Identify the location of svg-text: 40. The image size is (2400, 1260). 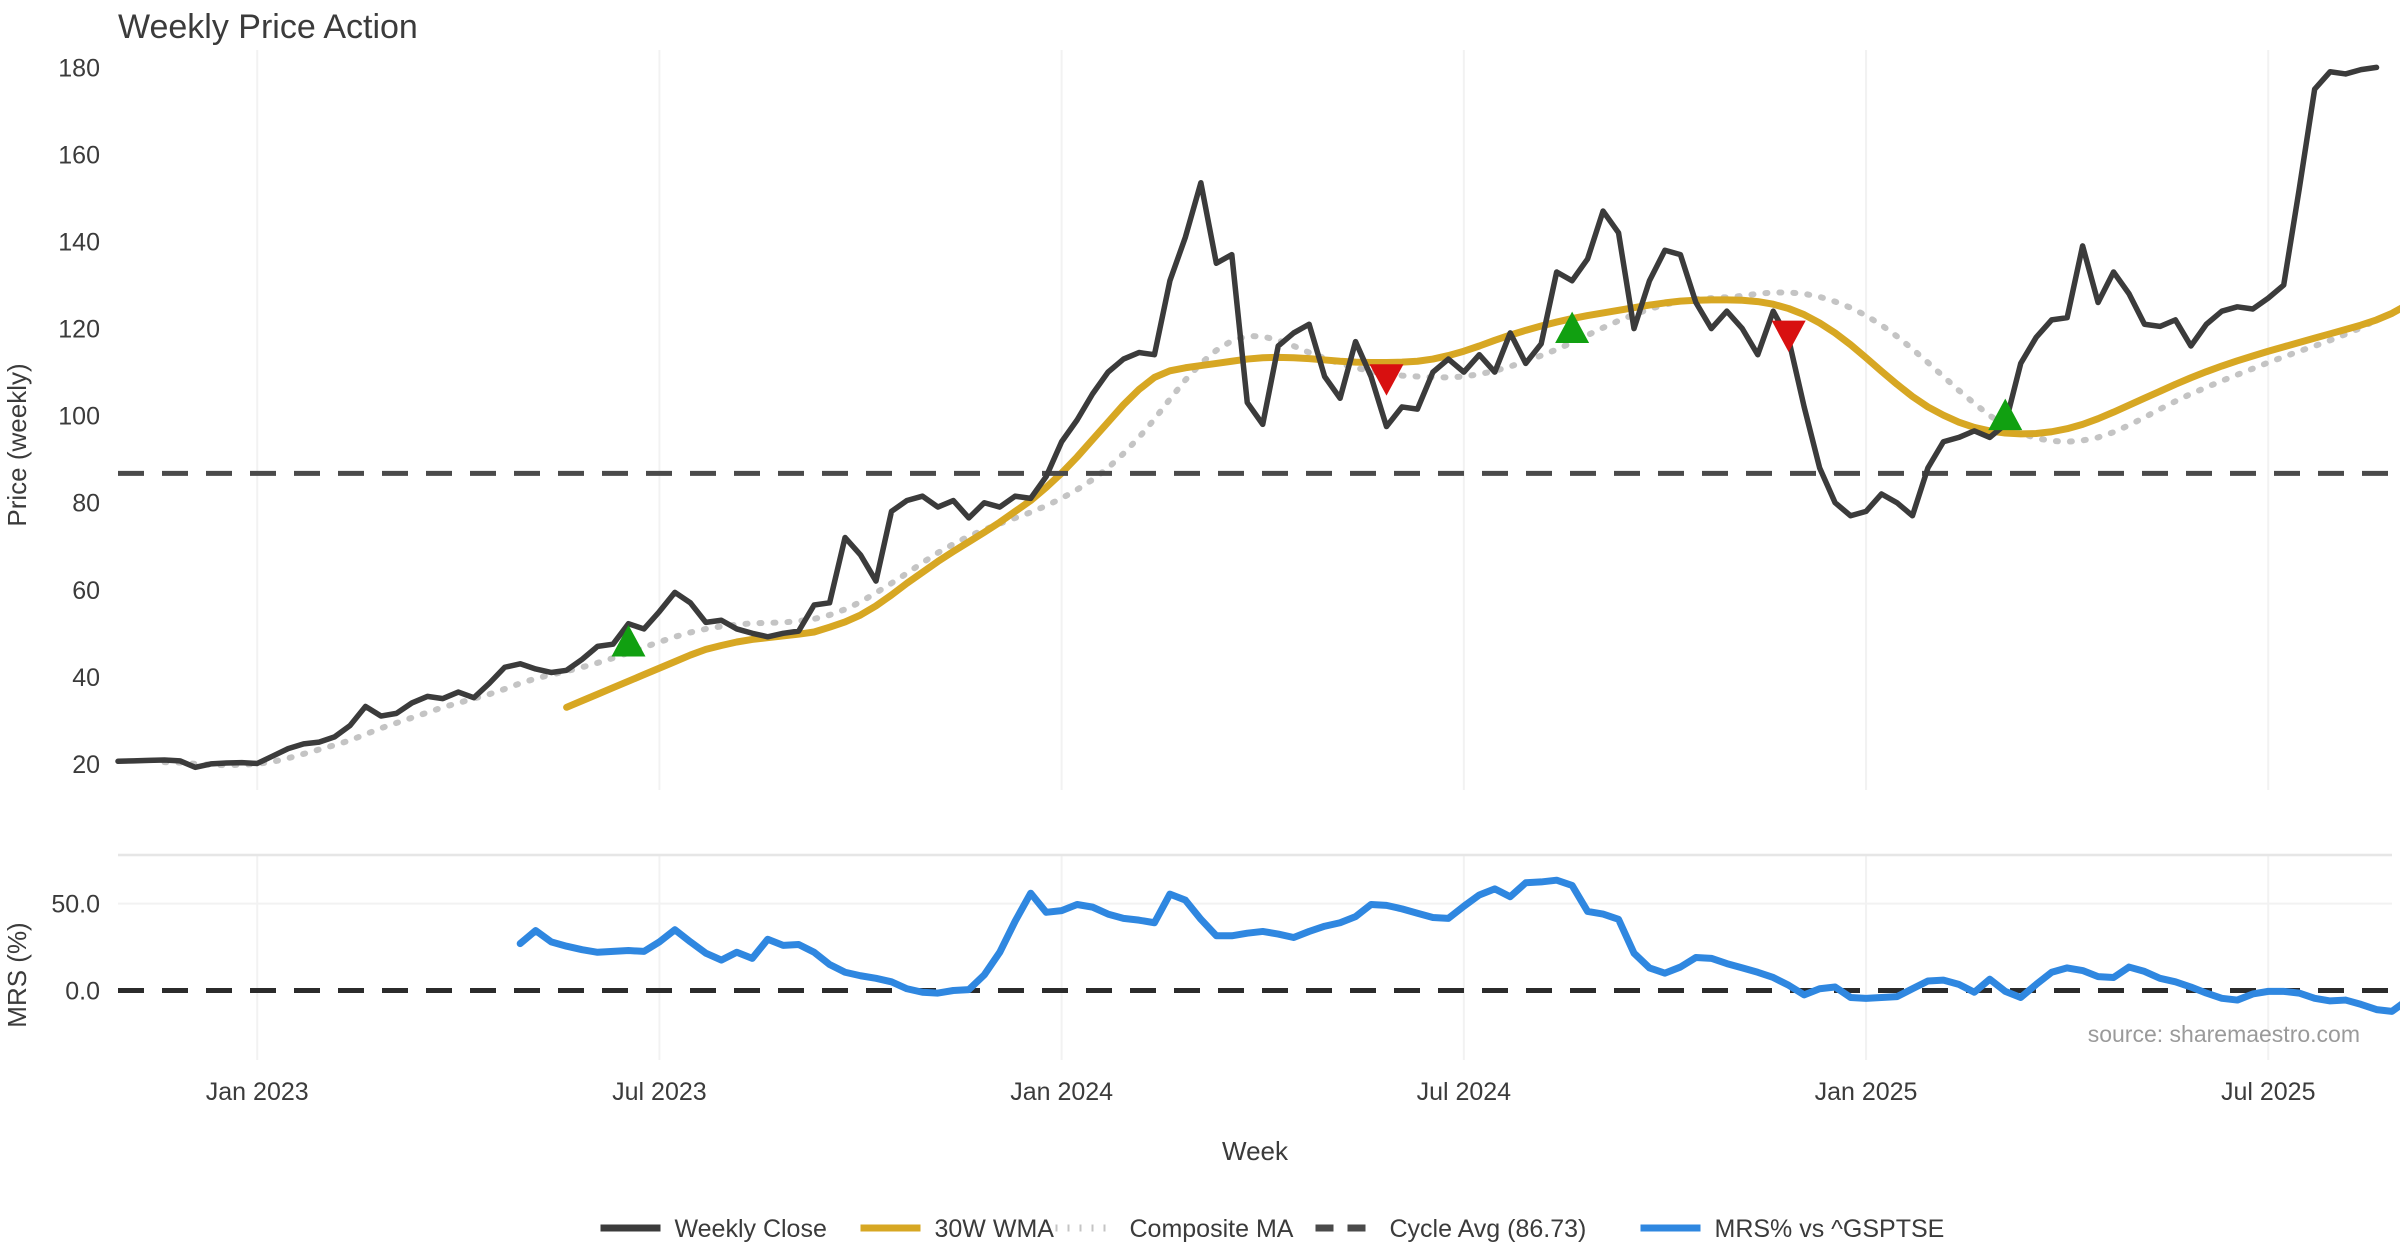
(86, 678).